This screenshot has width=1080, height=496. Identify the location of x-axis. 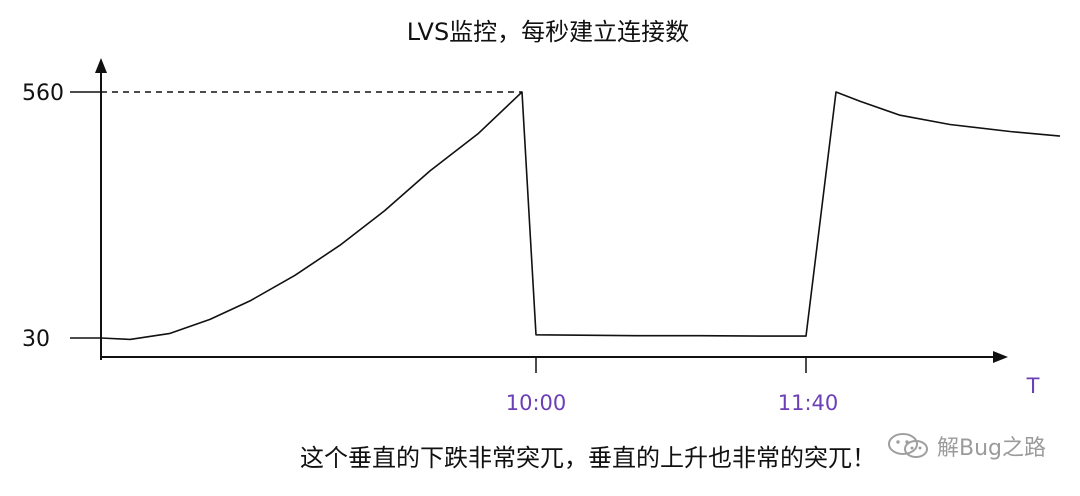
(554, 357).